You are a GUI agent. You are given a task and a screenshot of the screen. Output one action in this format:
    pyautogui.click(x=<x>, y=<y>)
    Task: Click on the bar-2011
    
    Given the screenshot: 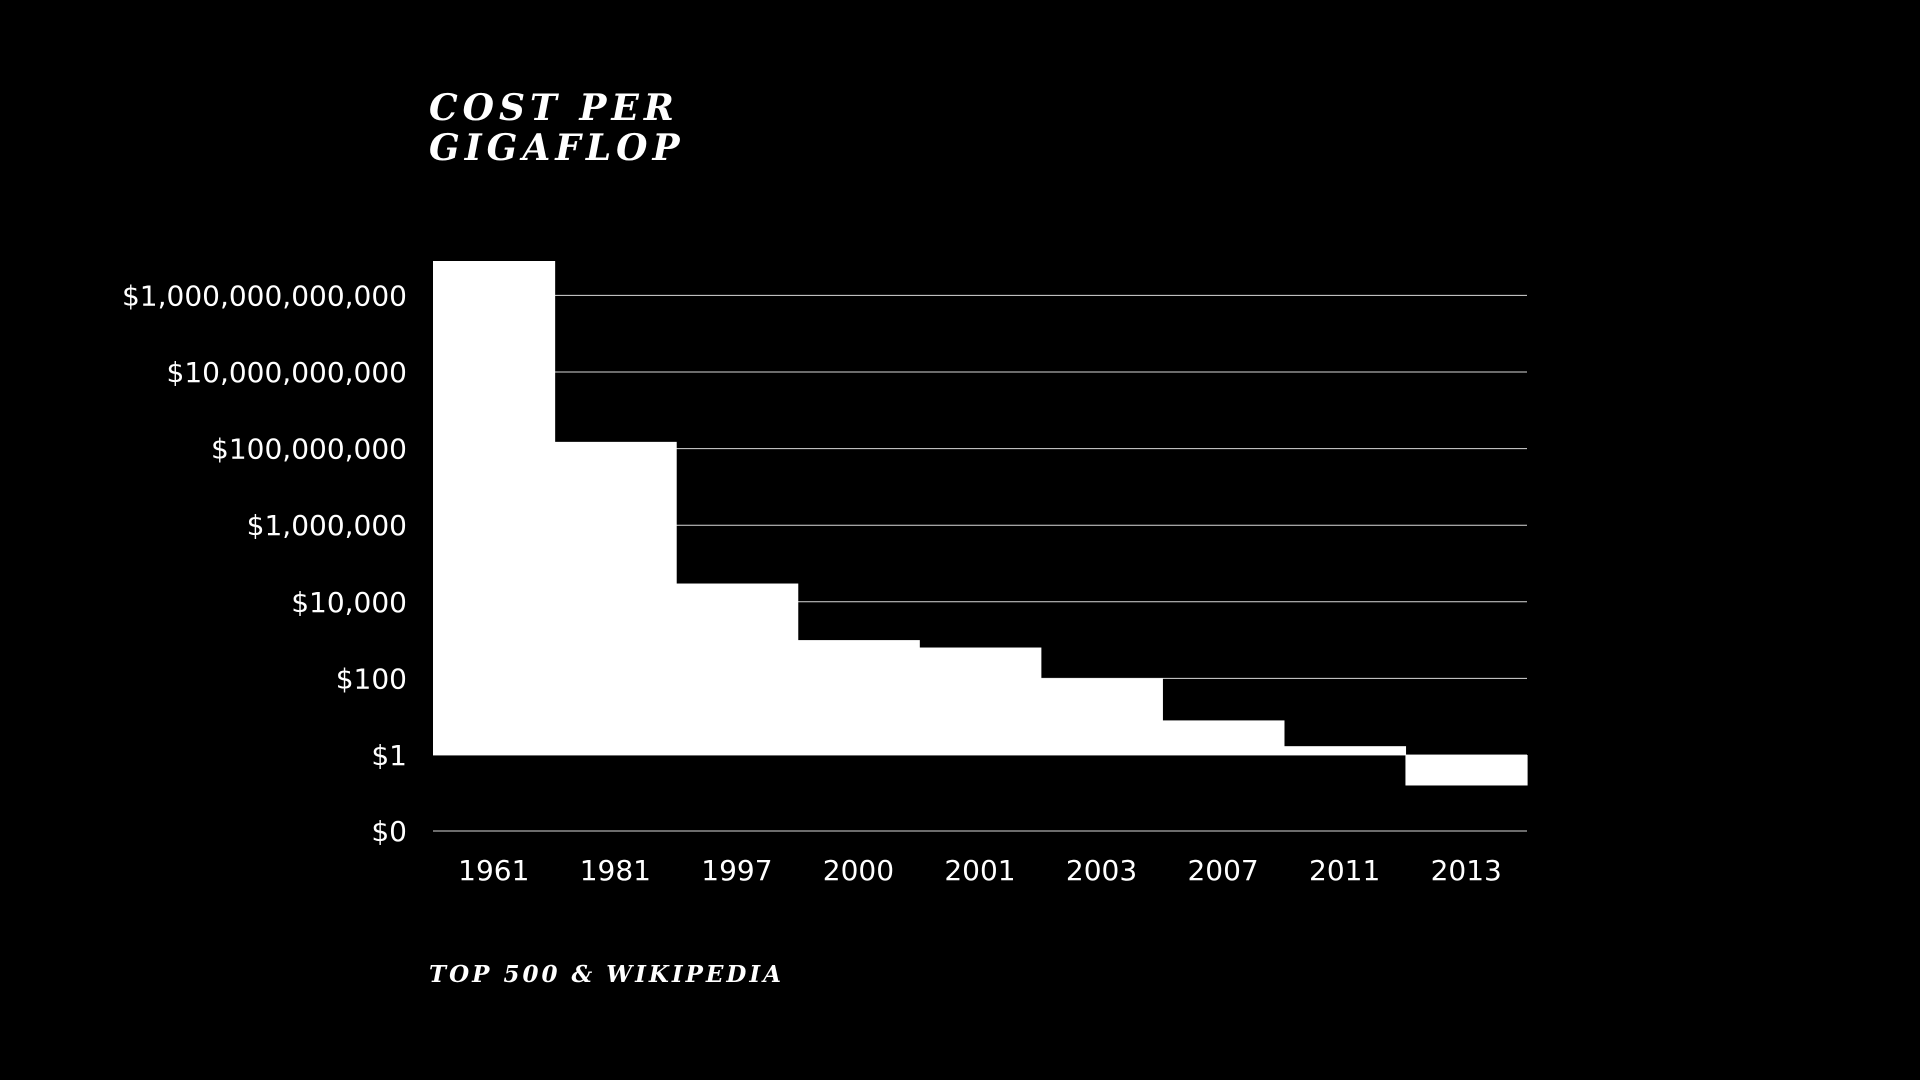 What is the action you would take?
    pyautogui.click(x=1345, y=750)
    